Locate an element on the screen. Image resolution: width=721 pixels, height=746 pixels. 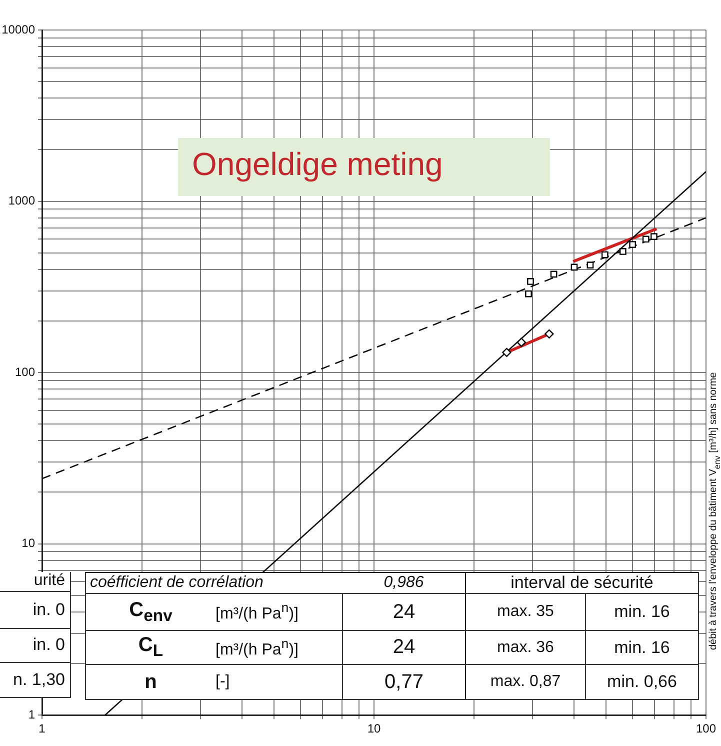
y-tick-label: 1 is located at coordinates (32, 714).